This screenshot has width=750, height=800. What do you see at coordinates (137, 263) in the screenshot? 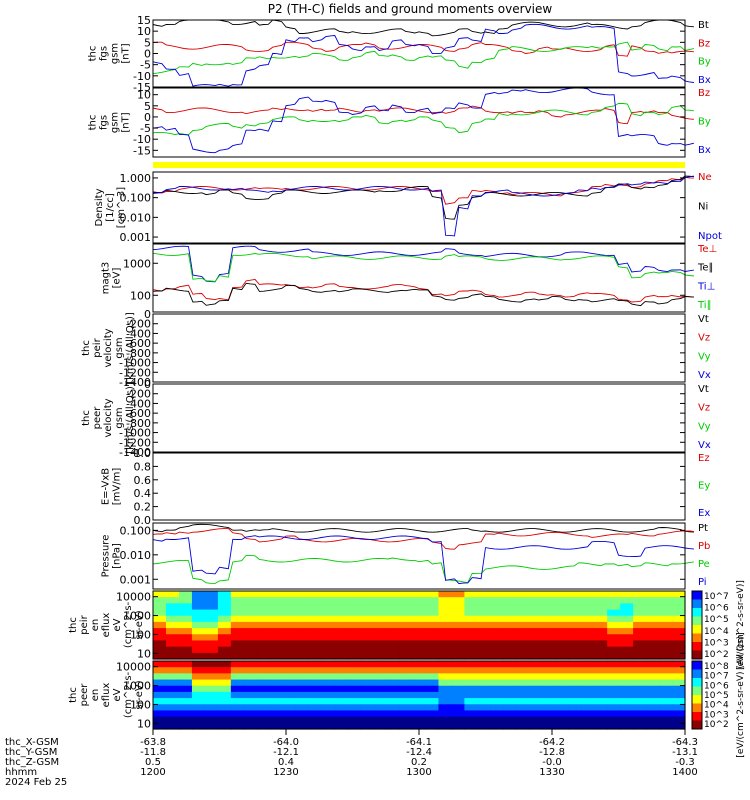
I see `y-tick-label: 1000` at bounding box center [137, 263].